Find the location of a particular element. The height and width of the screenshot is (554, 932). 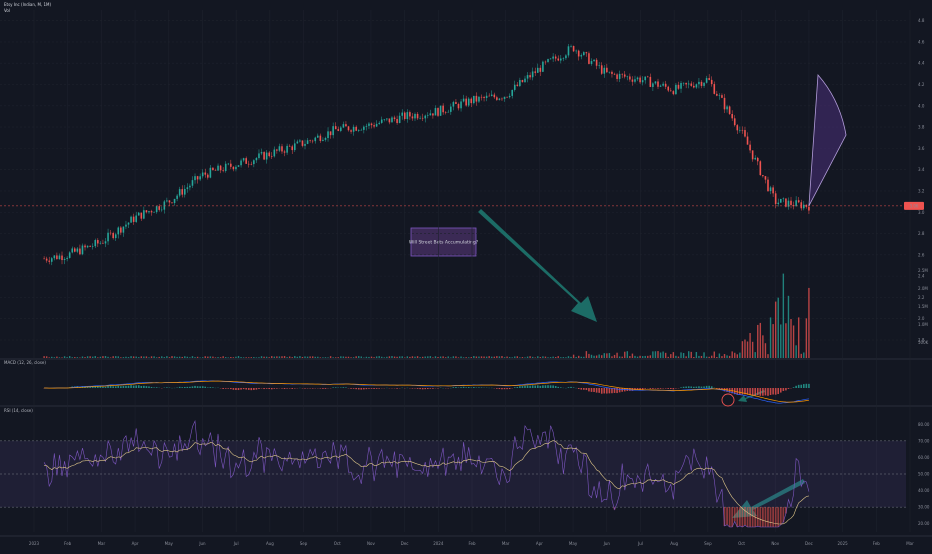

x-tick-label: Feb is located at coordinates (68, 543).